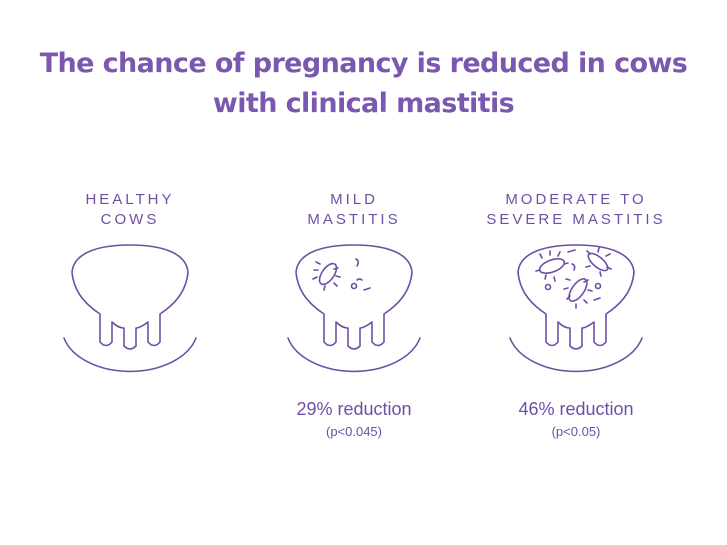 Image resolution: width=727 pixels, height=545 pixels. I want to click on p-value-text: (p<0.045), so click(353, 431).